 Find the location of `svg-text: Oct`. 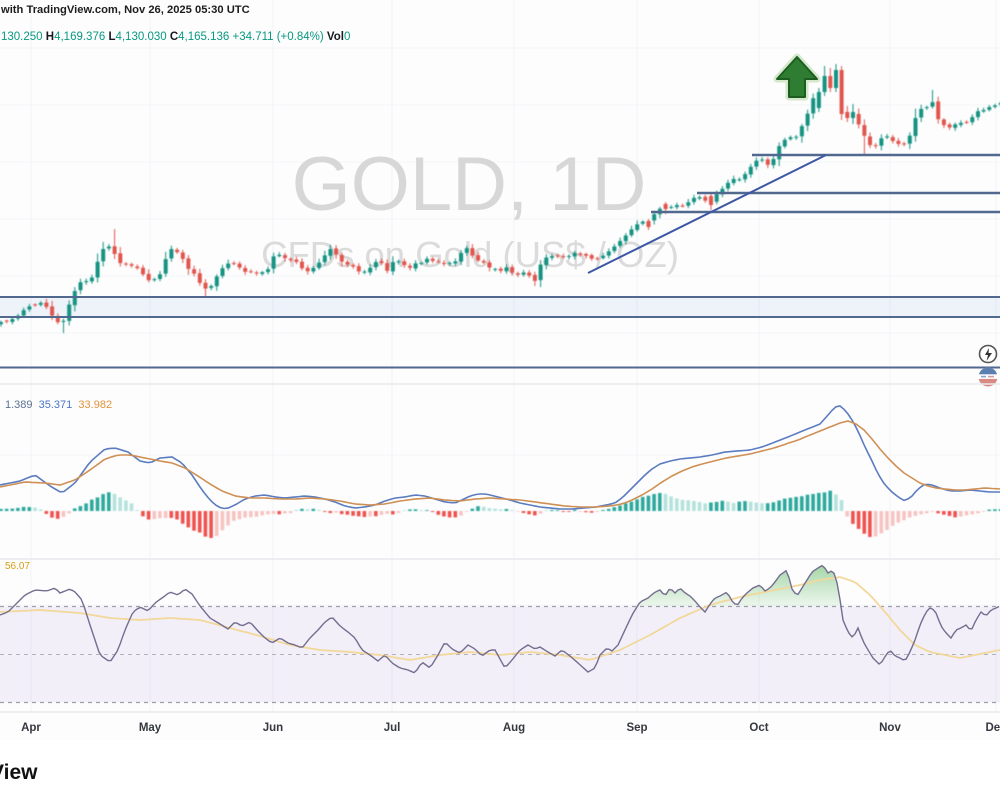

svg-text: Oct is located at coordinates (758, 728).